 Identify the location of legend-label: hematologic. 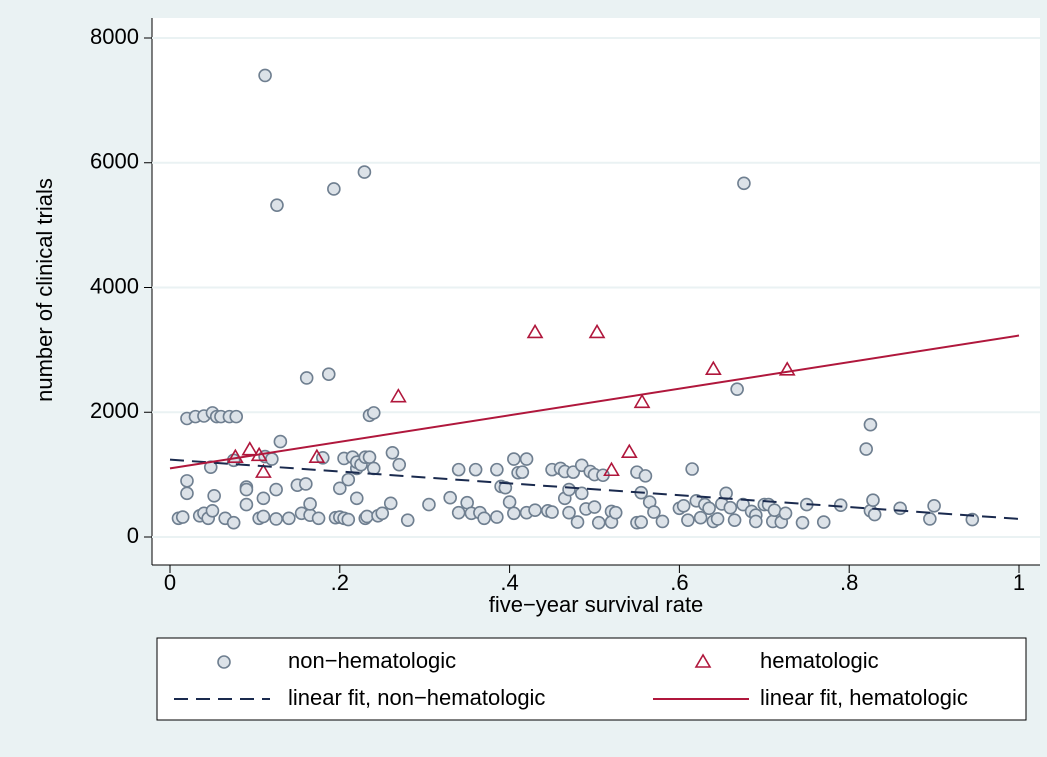
(819, 660).